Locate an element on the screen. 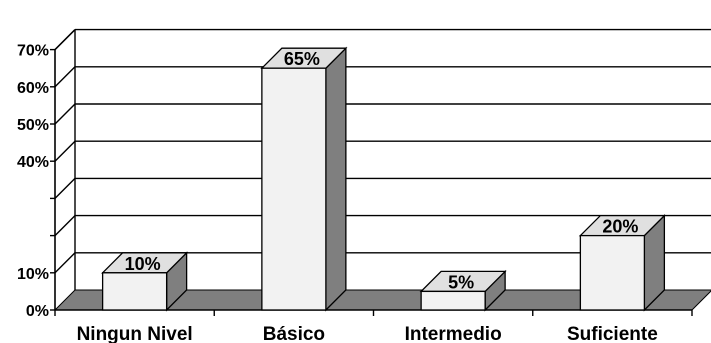 The height and width of the screenshot is (343, 711). category-label: Ningun Nivel is located at coordinates (135, 333).